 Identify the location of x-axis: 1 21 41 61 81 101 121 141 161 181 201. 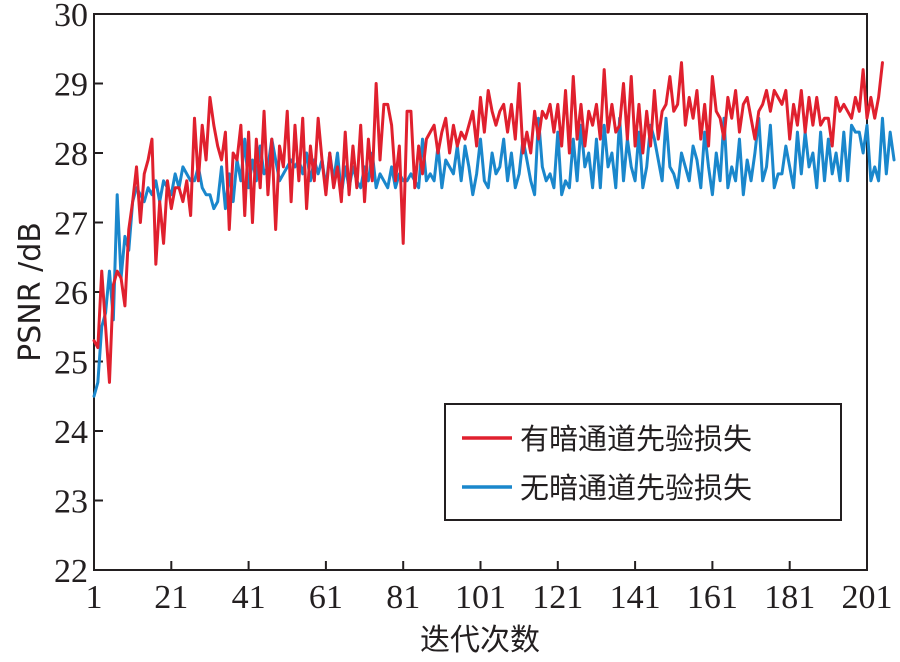
(489, 588).